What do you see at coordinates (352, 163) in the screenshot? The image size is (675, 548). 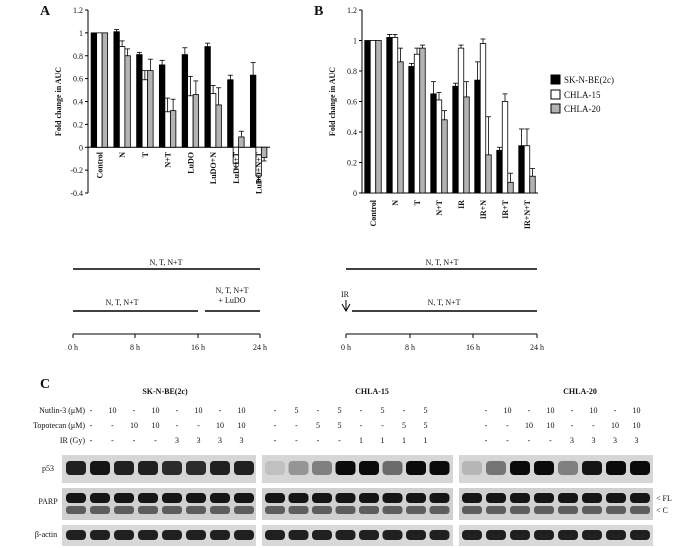 I see `chart-b-ytick-label: 0.2` at bounding box center [352, 163].